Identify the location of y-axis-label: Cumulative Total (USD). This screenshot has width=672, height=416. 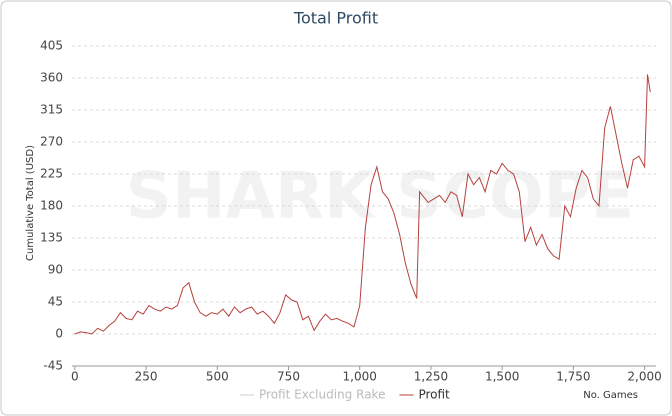
(30, 203).